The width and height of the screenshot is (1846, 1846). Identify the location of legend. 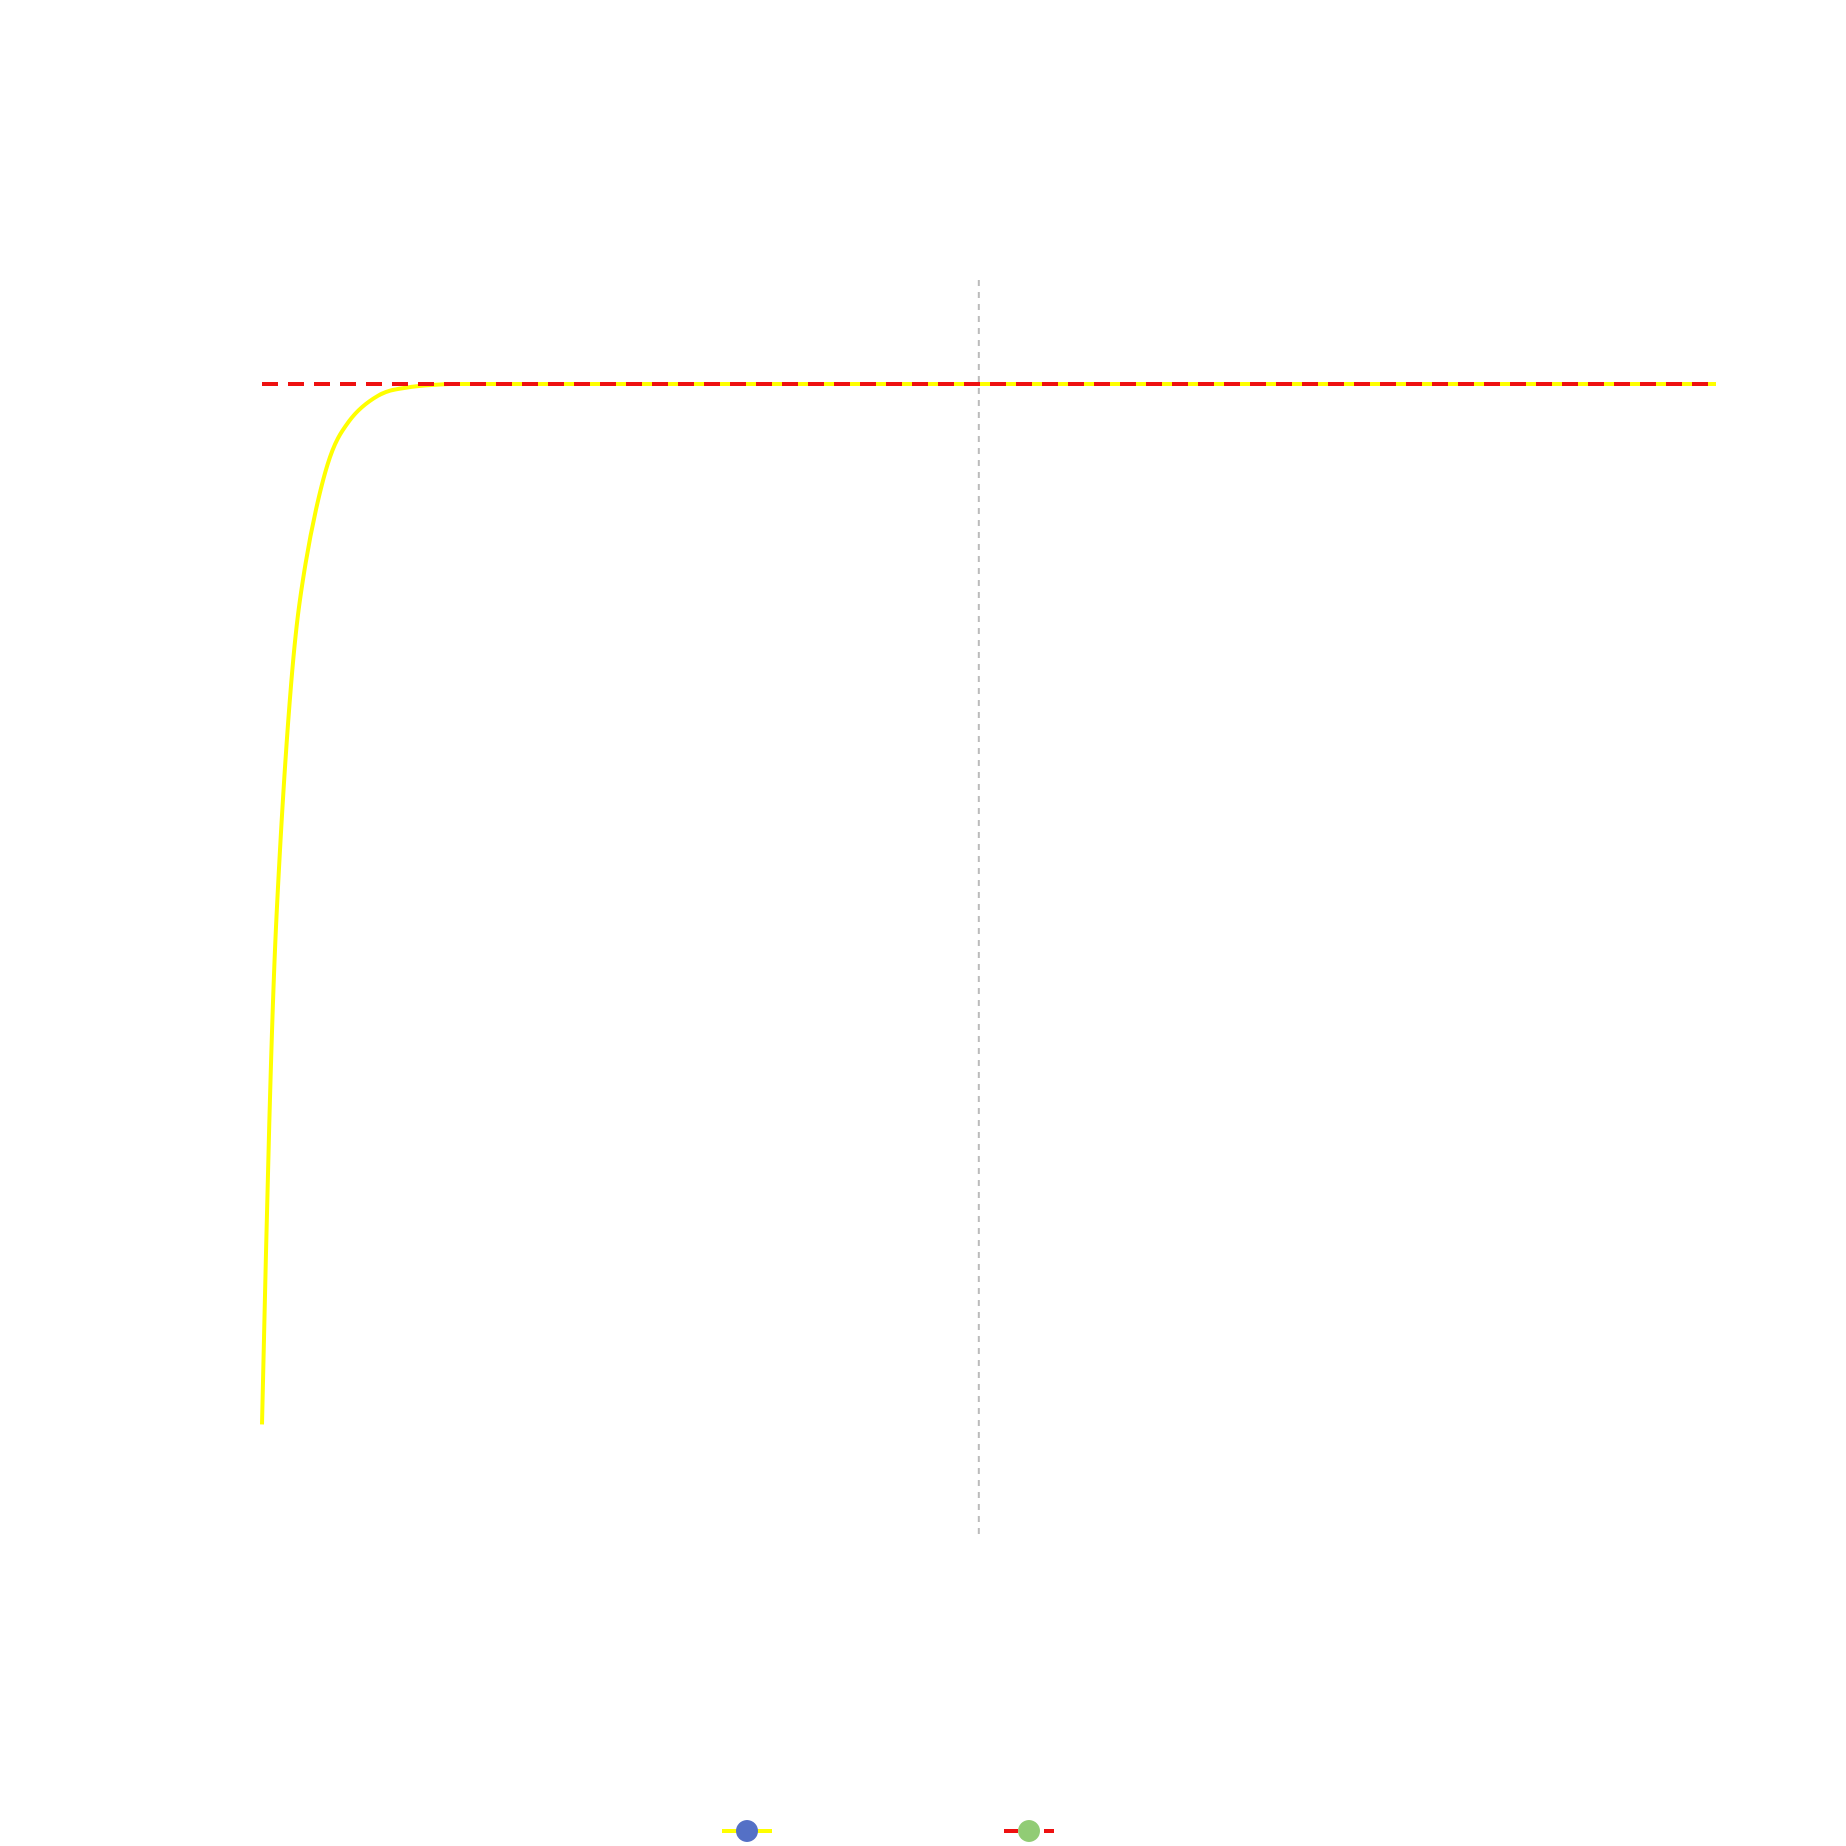
(888, 1831).